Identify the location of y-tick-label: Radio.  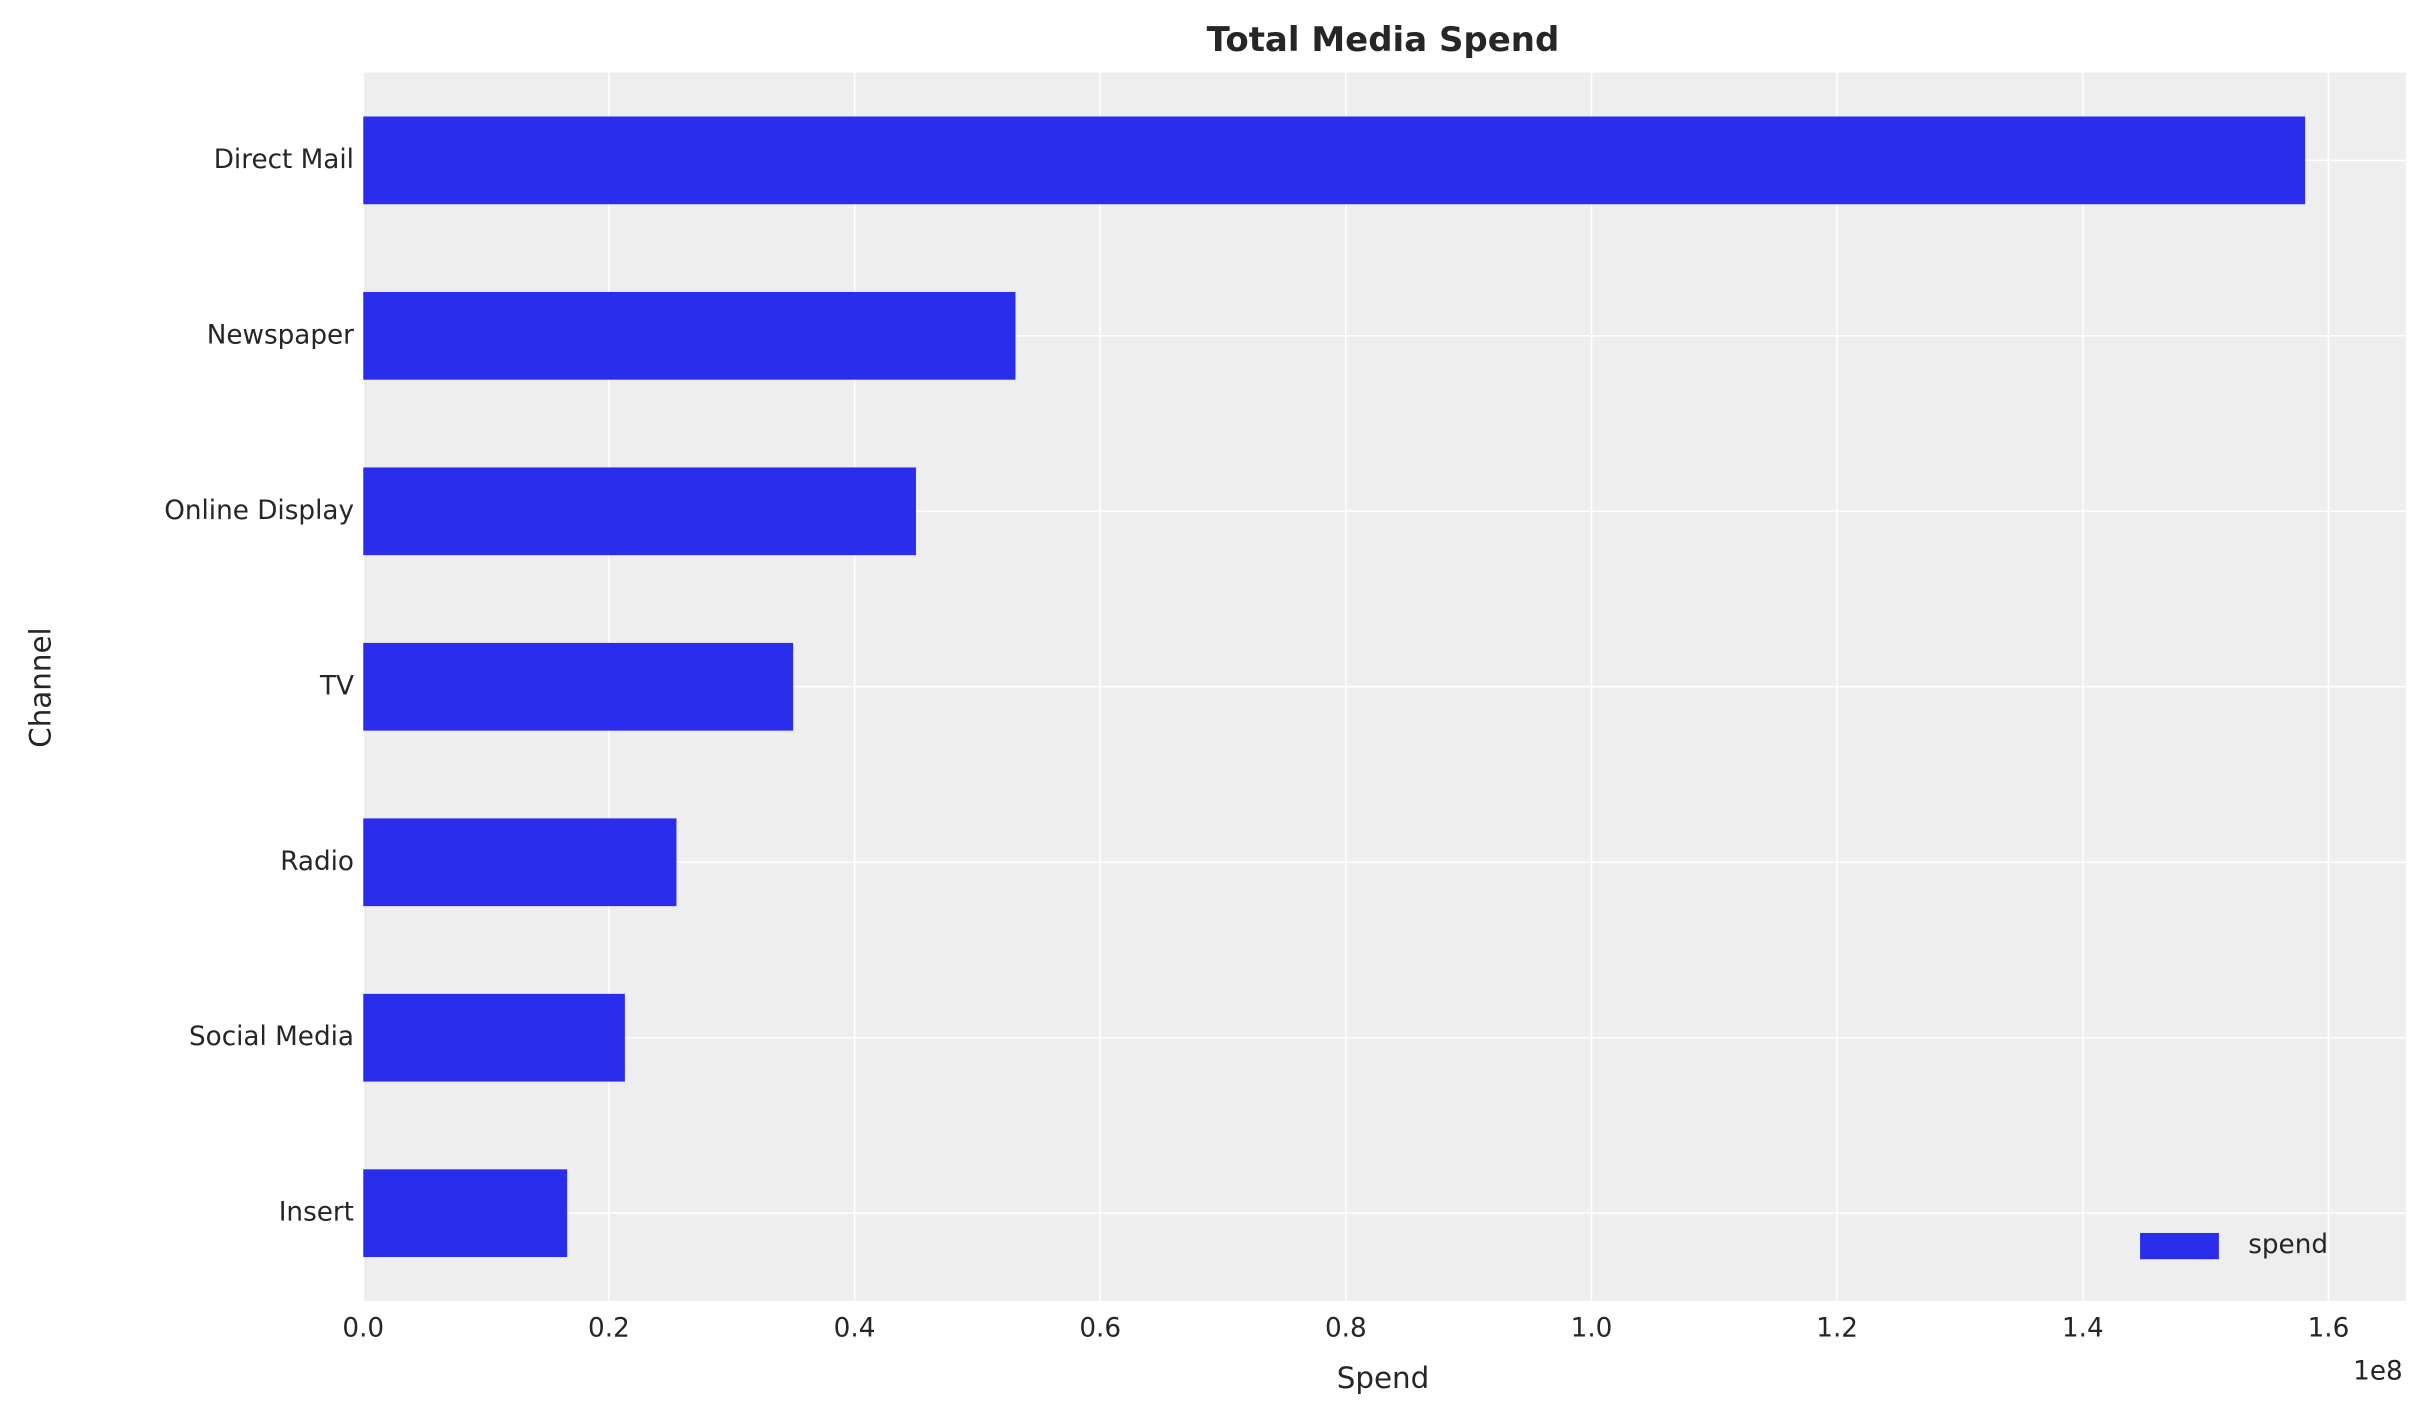
(317, 862).